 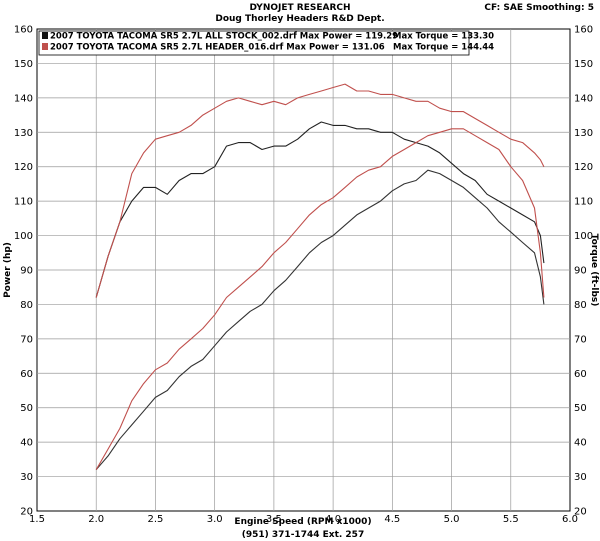 What do you see at coordinates (583, 64) in the screenshot?
I see `y-tick-label-right: 150` at bounding box center [583, 64].